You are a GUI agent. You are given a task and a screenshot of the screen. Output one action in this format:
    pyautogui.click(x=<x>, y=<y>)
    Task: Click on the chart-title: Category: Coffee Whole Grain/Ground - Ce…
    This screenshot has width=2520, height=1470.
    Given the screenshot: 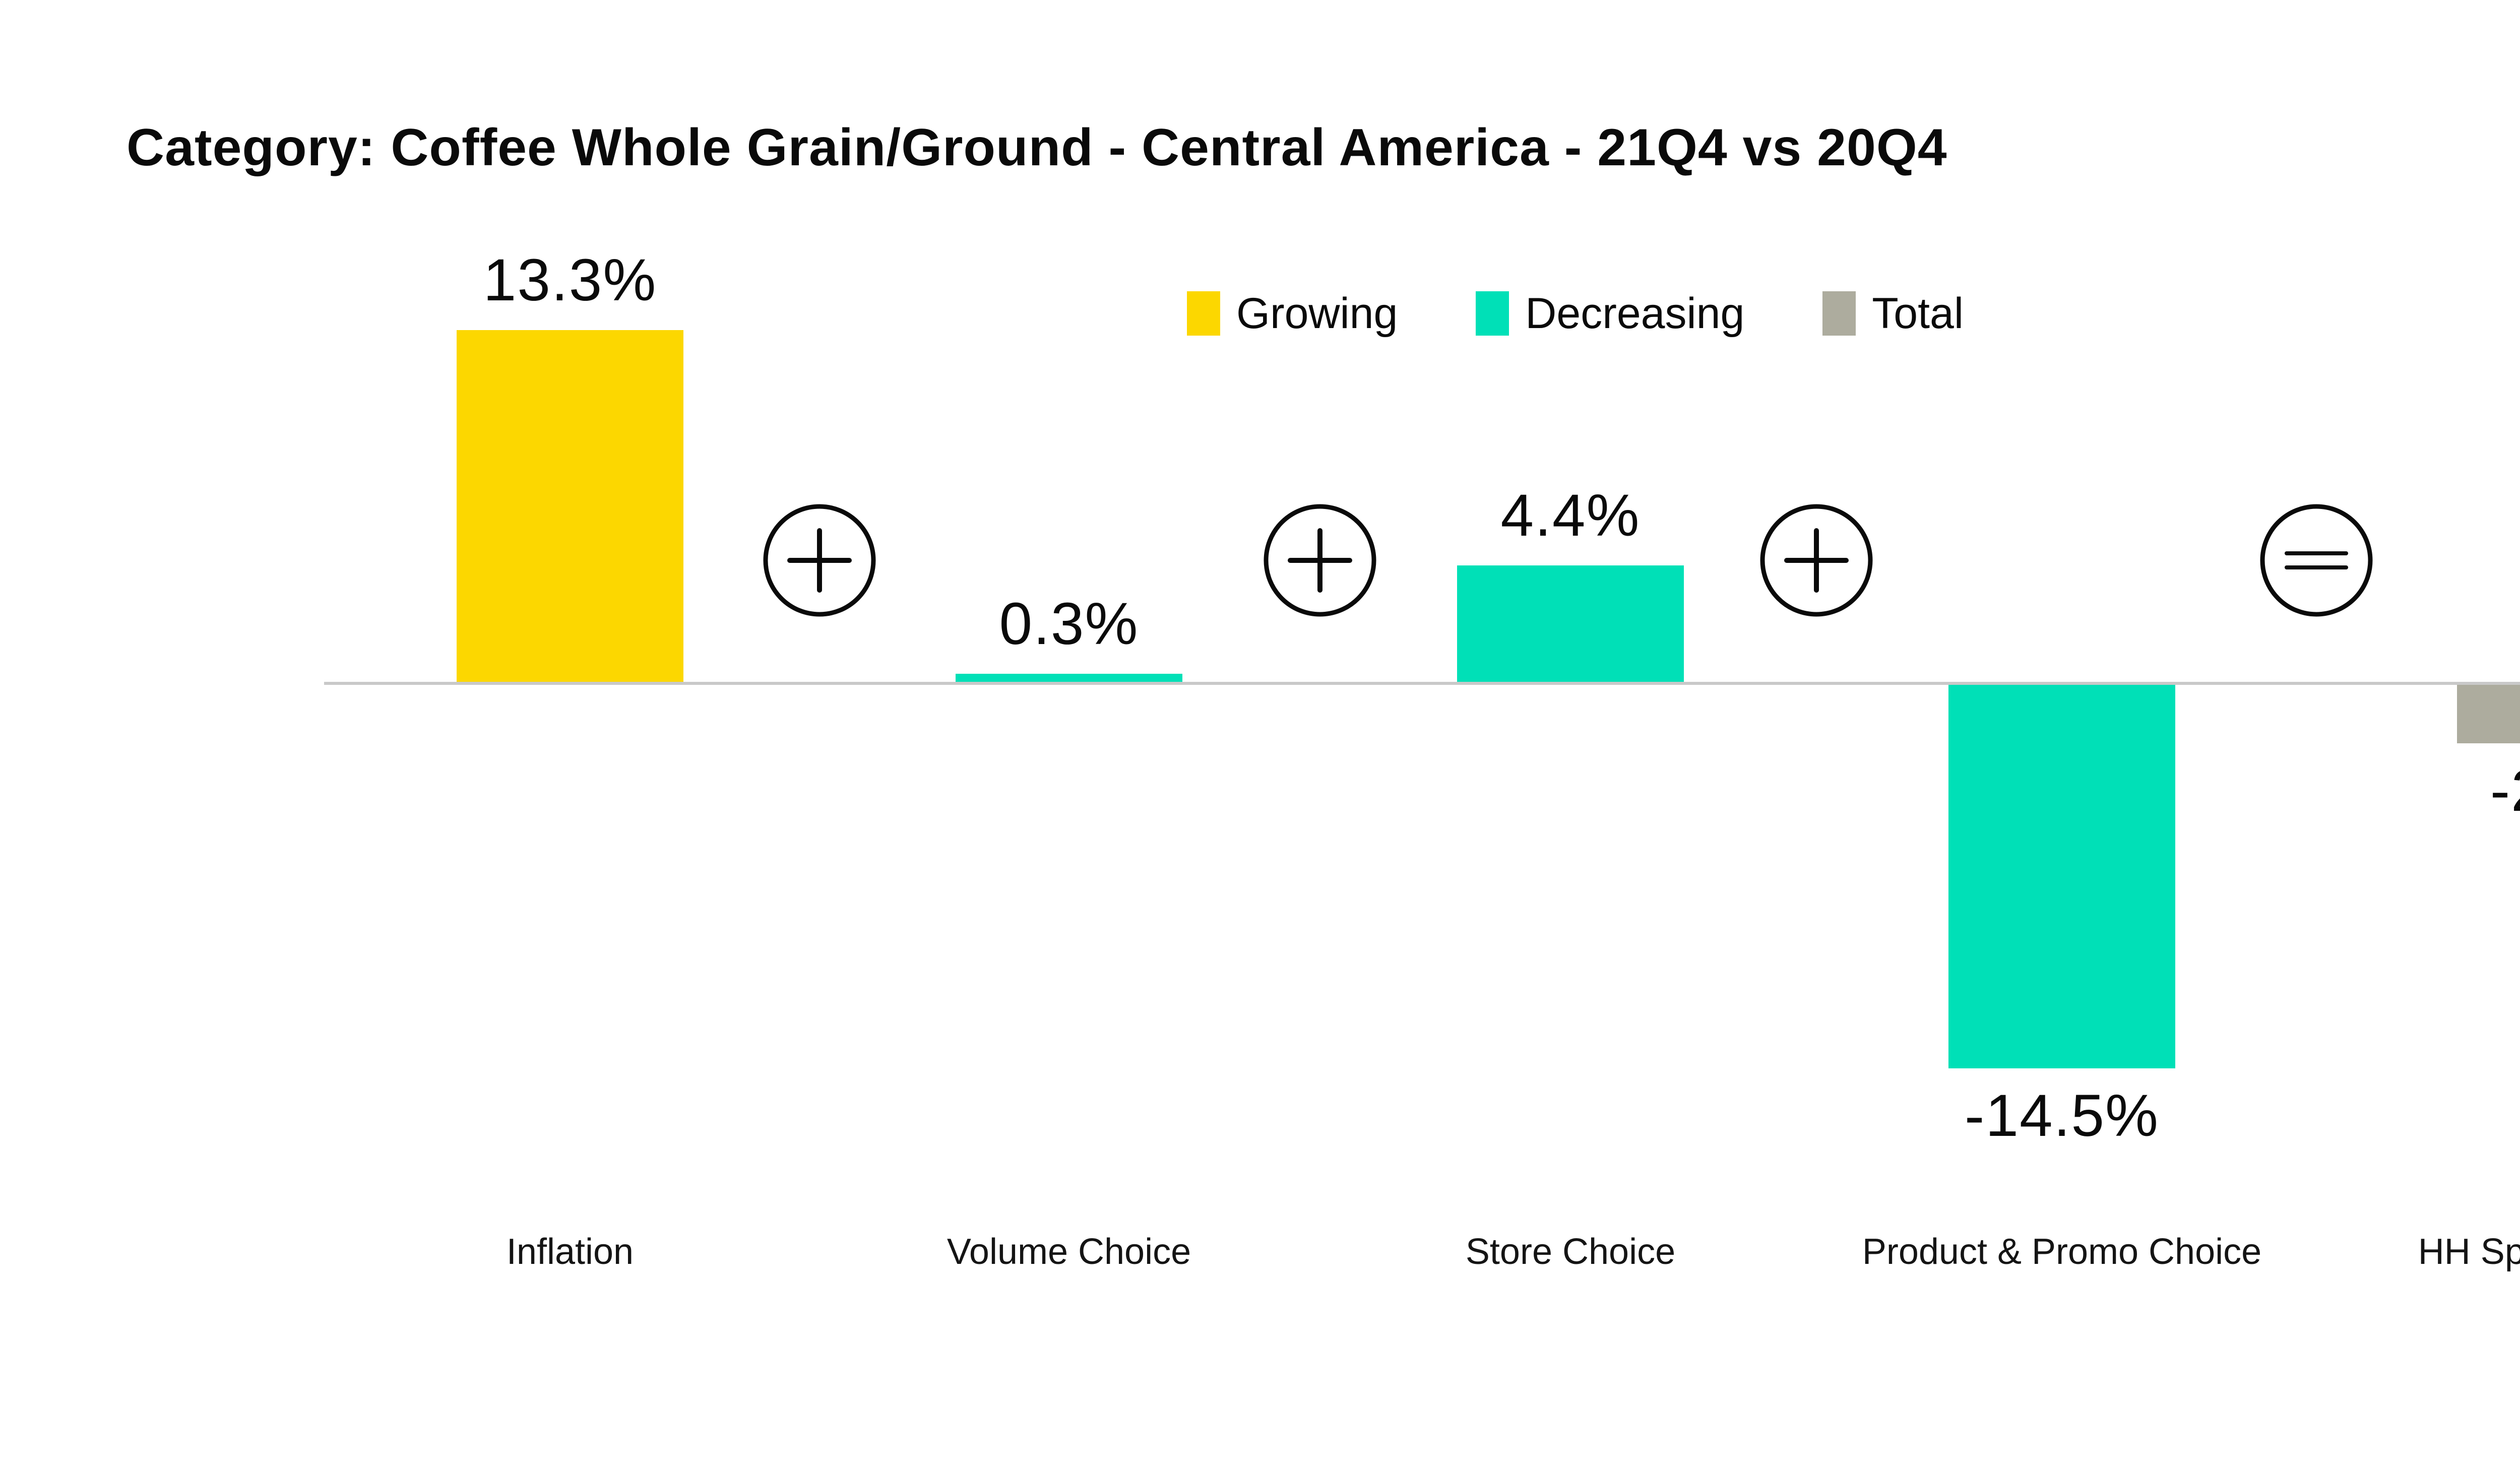 What is the action you would take?
    pyautogui.click(x=1037, y=147)
    